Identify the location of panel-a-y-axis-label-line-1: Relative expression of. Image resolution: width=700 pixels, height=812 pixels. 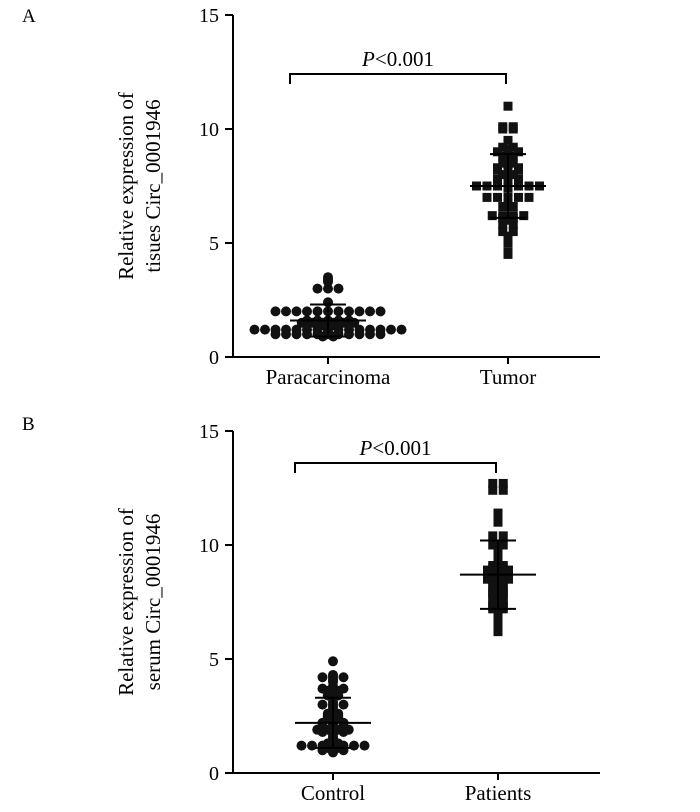
(126, 186).